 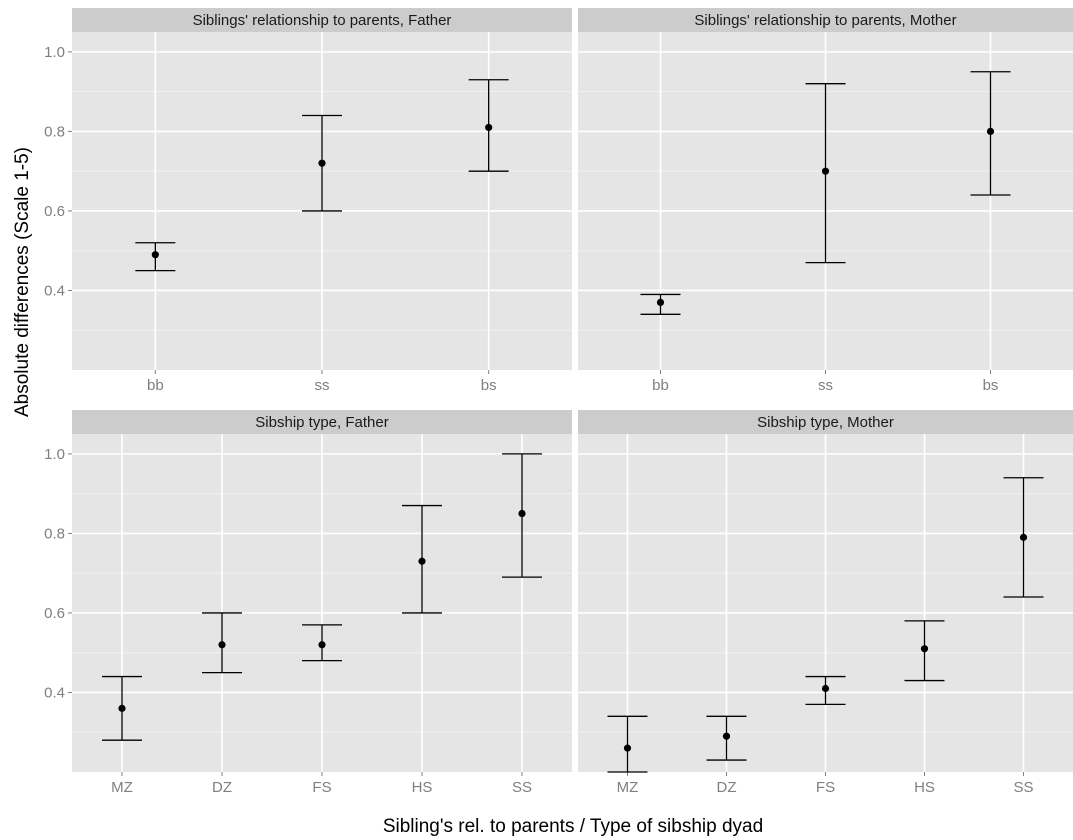 What do you see at coordinates (22, 282) in the screenshot?
I see `y-axis-title: Absolute differences (Scale 1-5)` at bounding box center [22, 282].